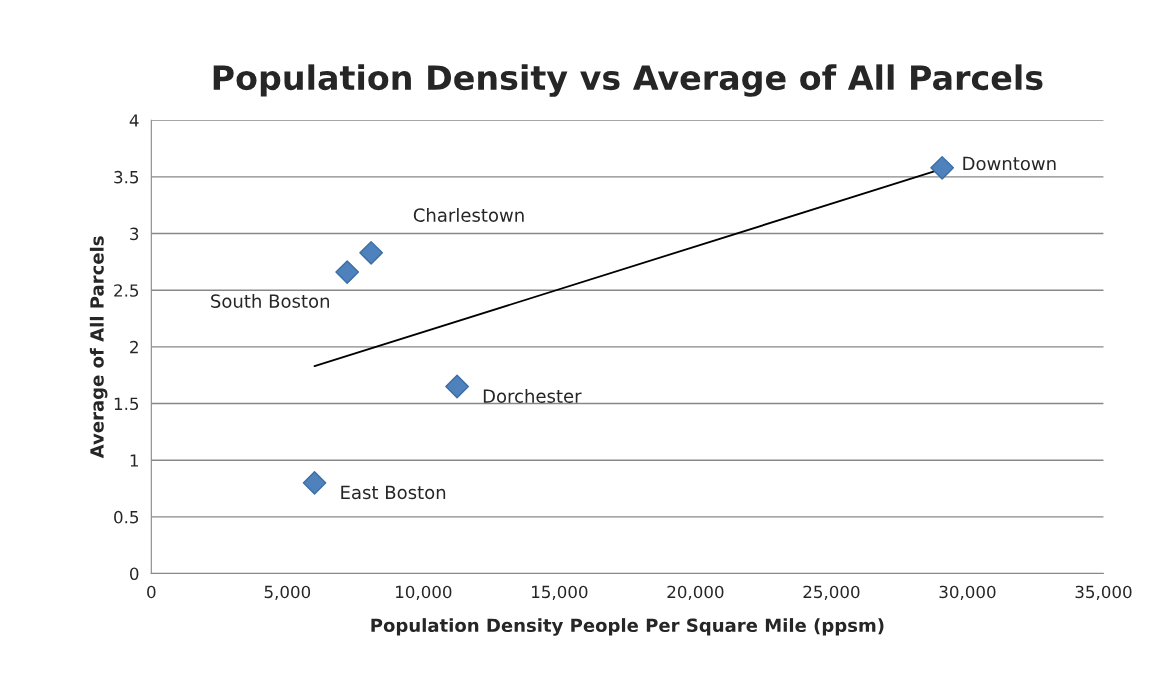  Describe the element at coordinates (560, 592) in the screenshot. I see `x-tick-label: 15,000` at that location.